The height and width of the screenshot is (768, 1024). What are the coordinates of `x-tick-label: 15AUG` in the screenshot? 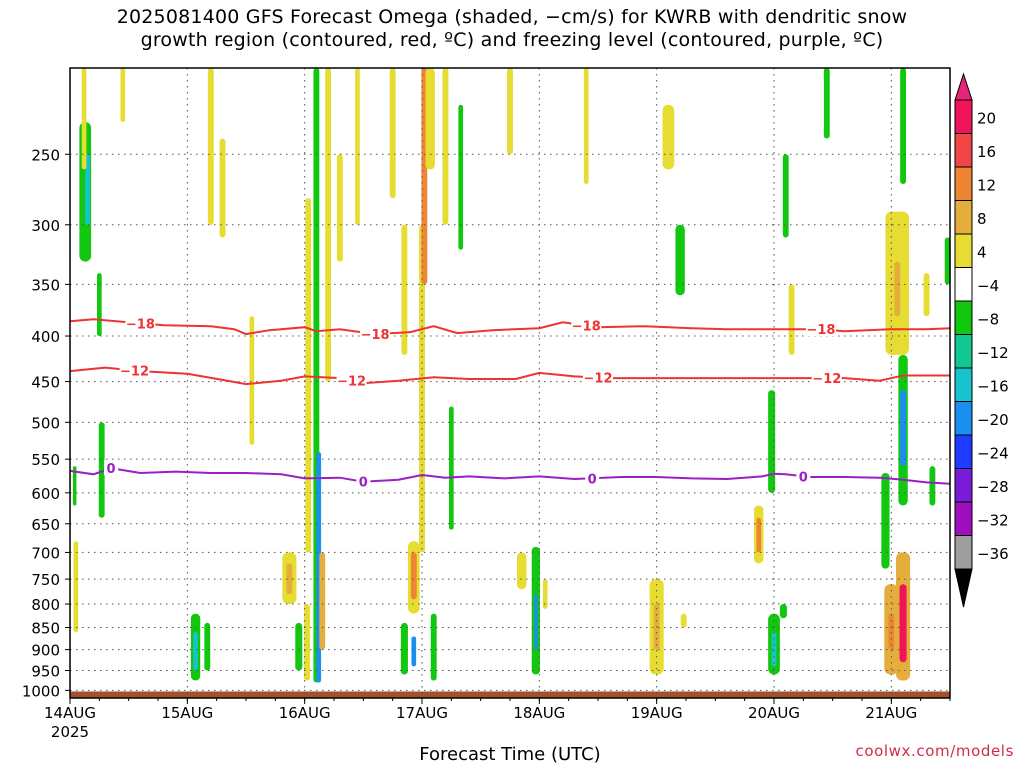 It's located at (187, 713).